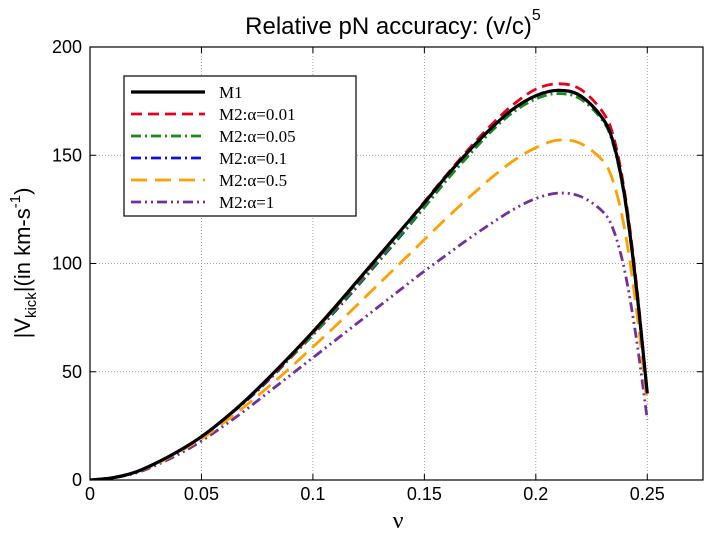 The height and width of the screenshot is (534, 706). What do you see at coordinates (246, 202) in the screenshot?
I see `legend-label-5: M2:α=1` at bounding box center [246, 202].